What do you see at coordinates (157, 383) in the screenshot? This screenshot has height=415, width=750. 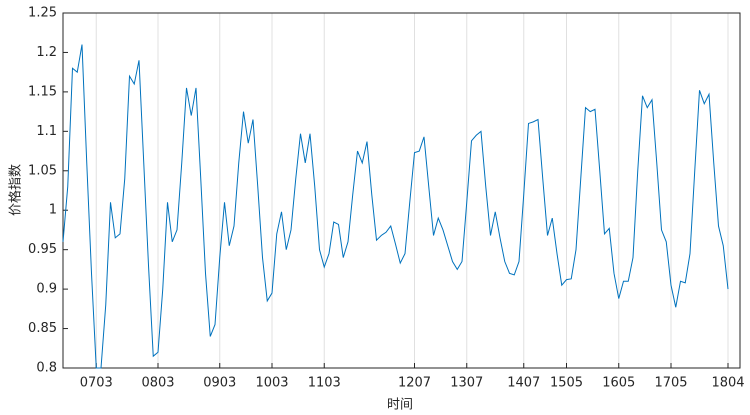 I see `x-tick-label: 0803` at bounding box center [157, 383].